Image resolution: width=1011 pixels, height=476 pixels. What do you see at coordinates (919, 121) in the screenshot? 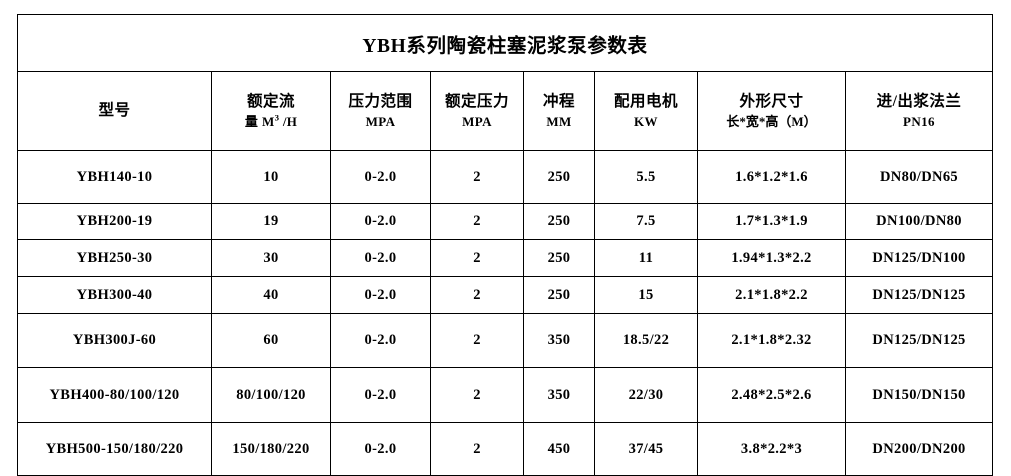
I see `column-header-flange-unit: PN16` at bounding box center [919, 121].